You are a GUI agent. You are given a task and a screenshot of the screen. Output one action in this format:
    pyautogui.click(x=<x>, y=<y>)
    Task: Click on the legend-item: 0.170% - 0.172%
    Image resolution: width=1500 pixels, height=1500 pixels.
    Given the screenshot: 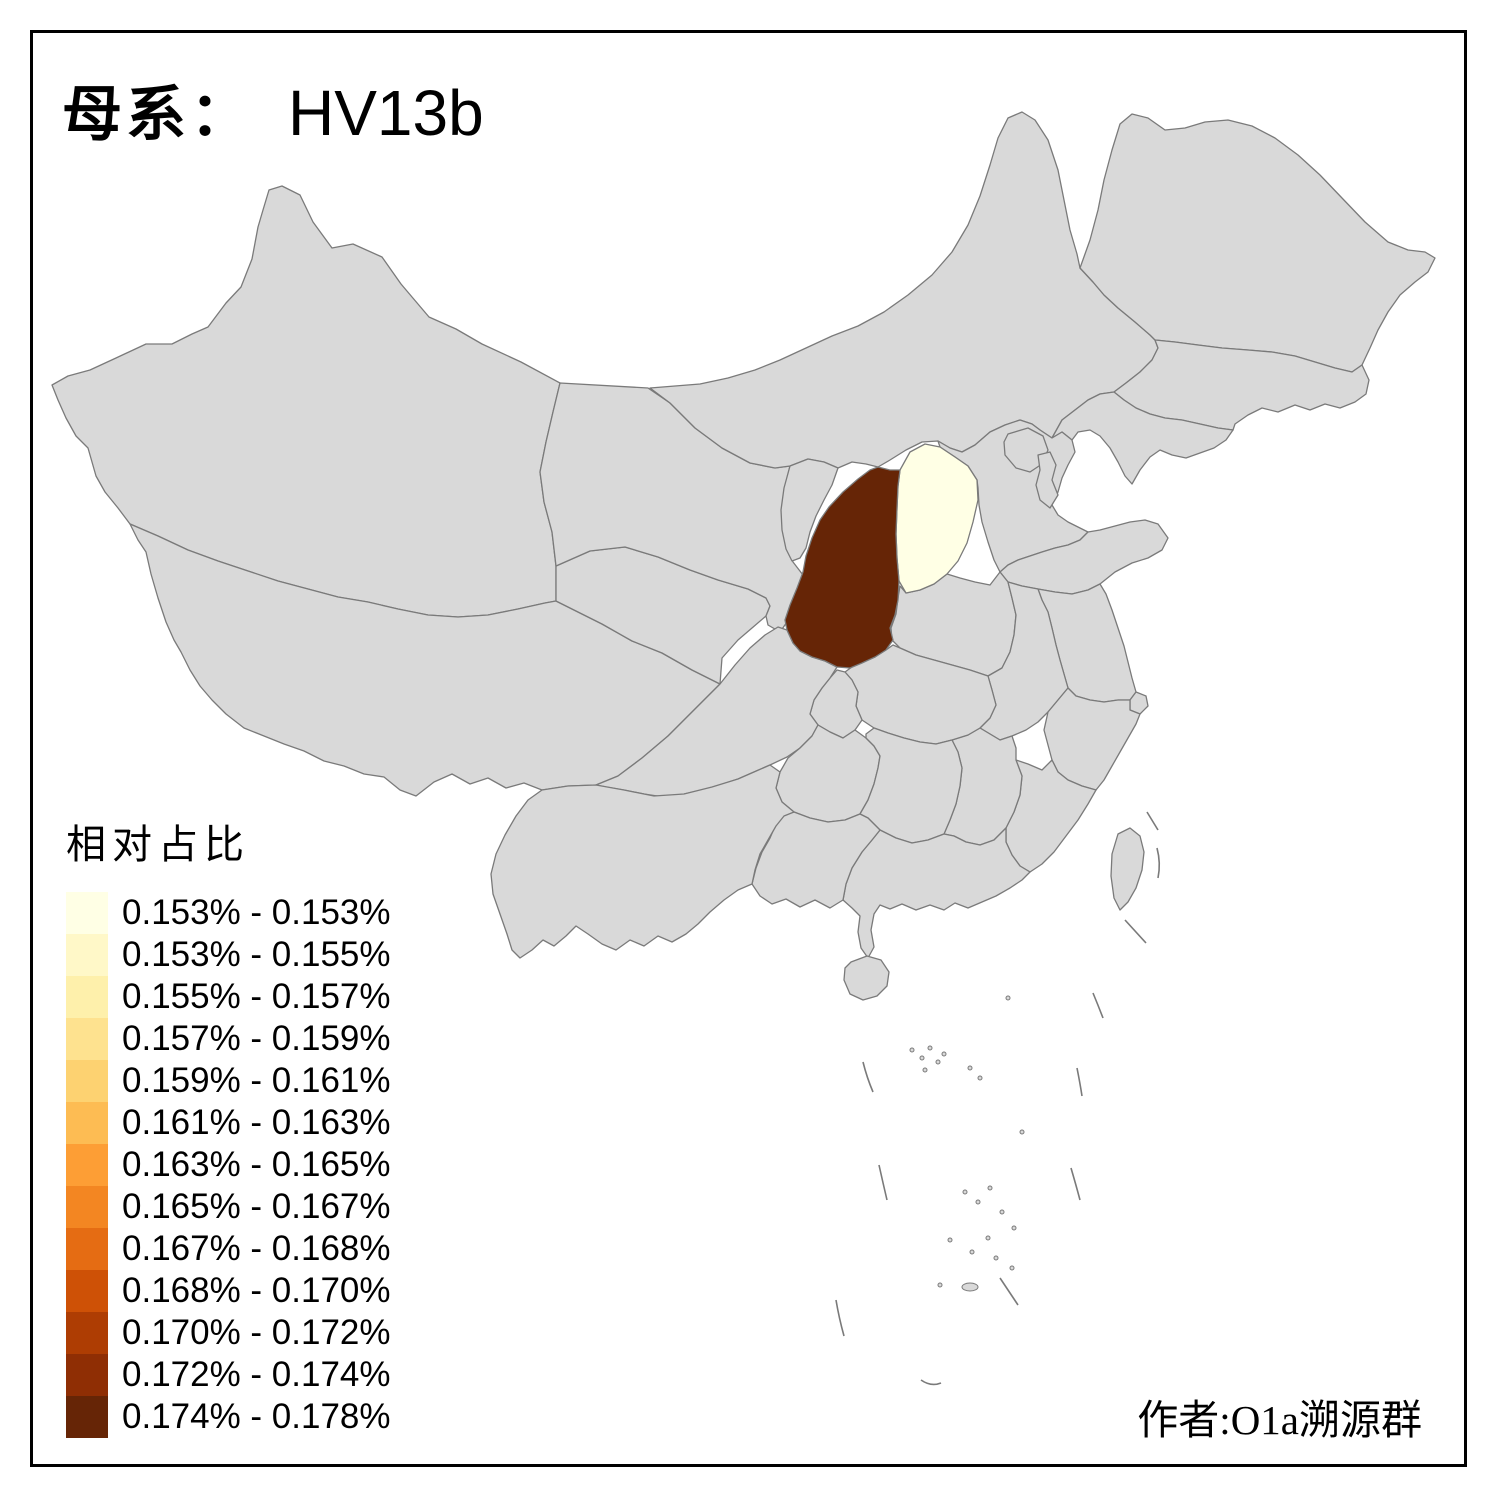 What is the action you would take?
    pyautogui.click(x=228, y=1333)
    